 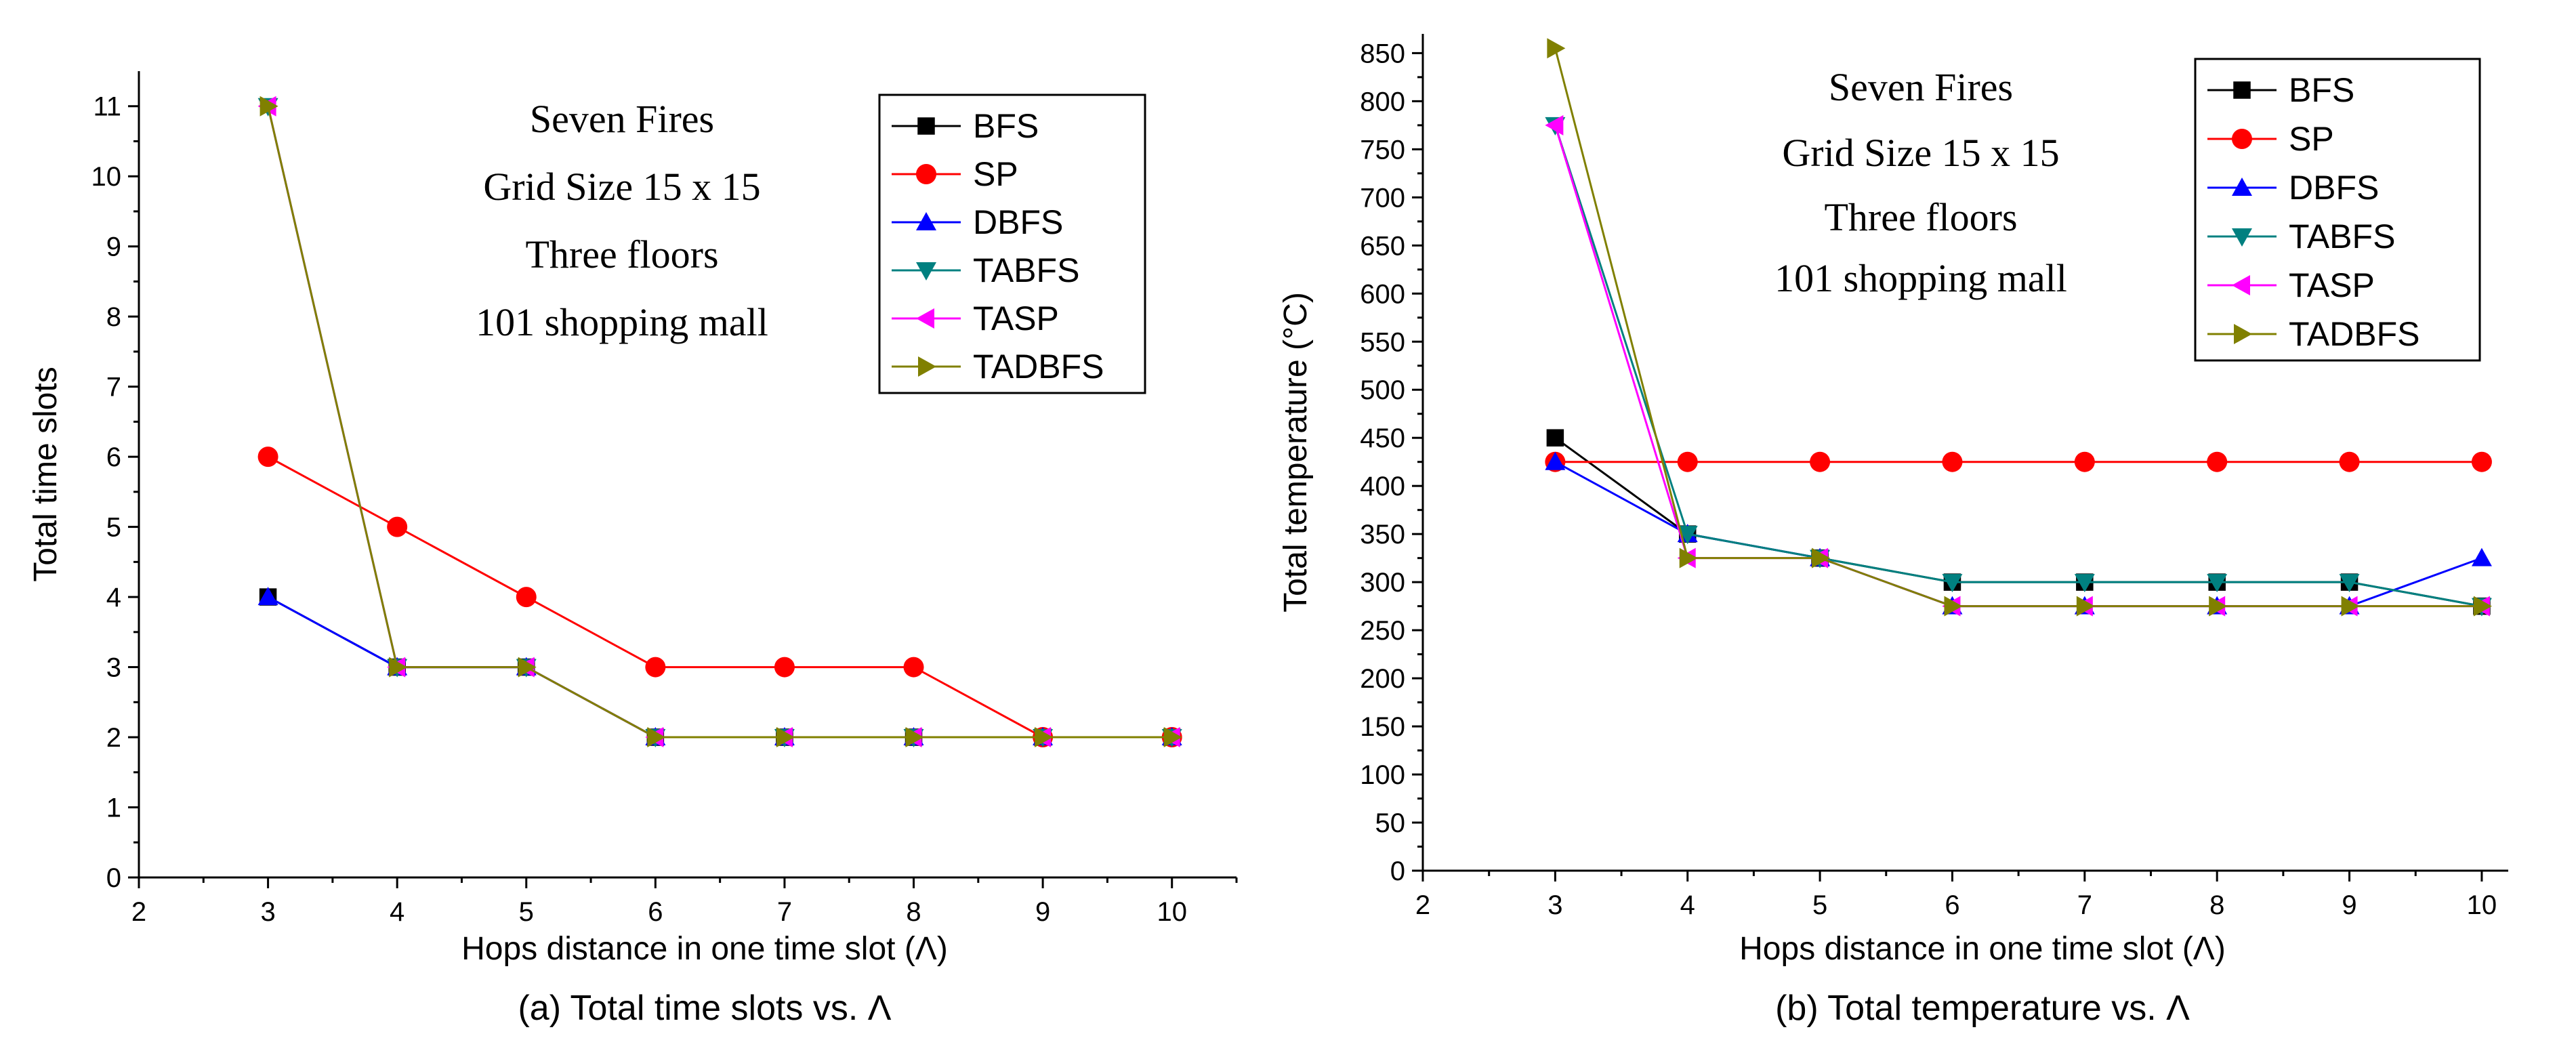 What do you see at coordinates (1920, 153) in the screenshot?
I see `annotation-text: Grid Size 15 x 15` at bounding box center [1920, 153].